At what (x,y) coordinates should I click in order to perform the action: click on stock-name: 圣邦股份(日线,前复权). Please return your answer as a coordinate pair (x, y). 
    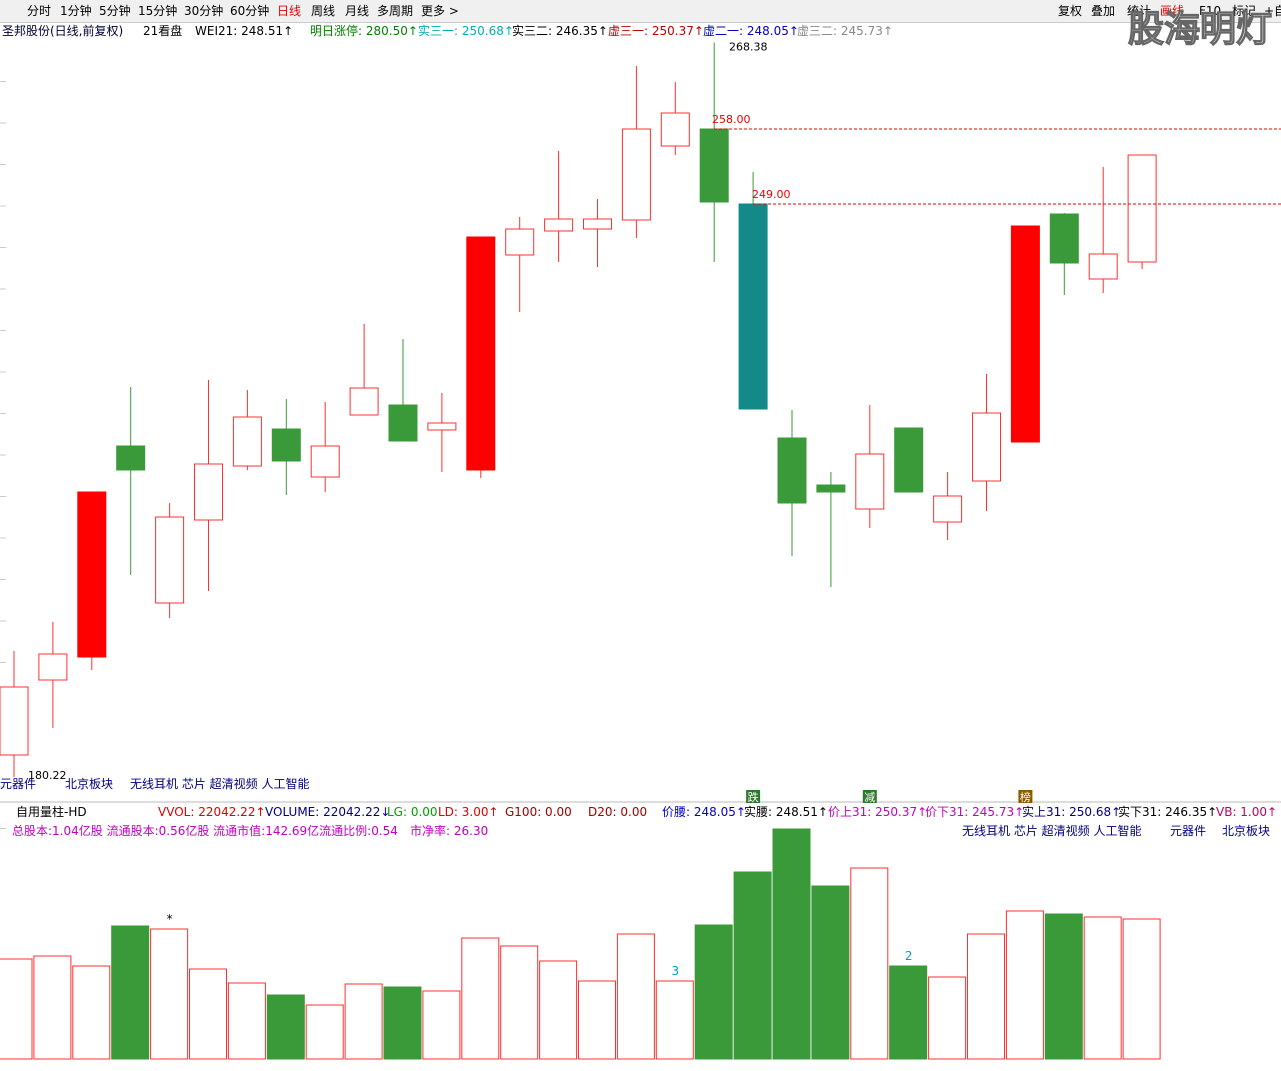
    Looking at the image, I should click on (63, 31).